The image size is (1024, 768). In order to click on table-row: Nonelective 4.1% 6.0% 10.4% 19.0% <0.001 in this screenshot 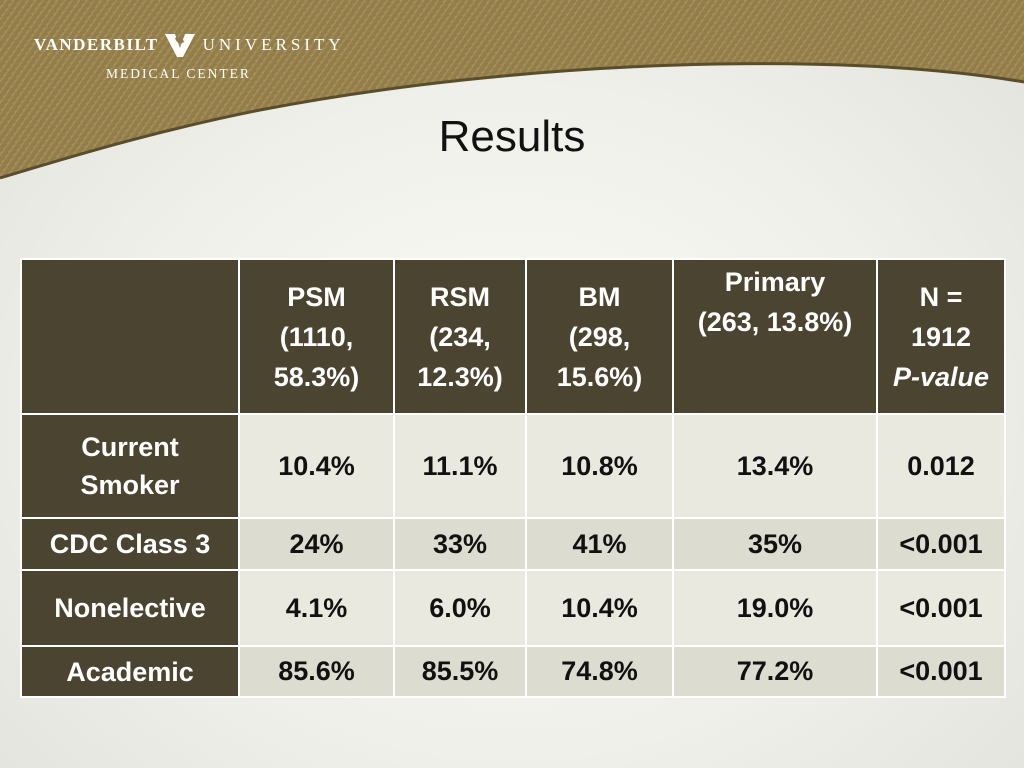, I will do `click(513, 608)`.